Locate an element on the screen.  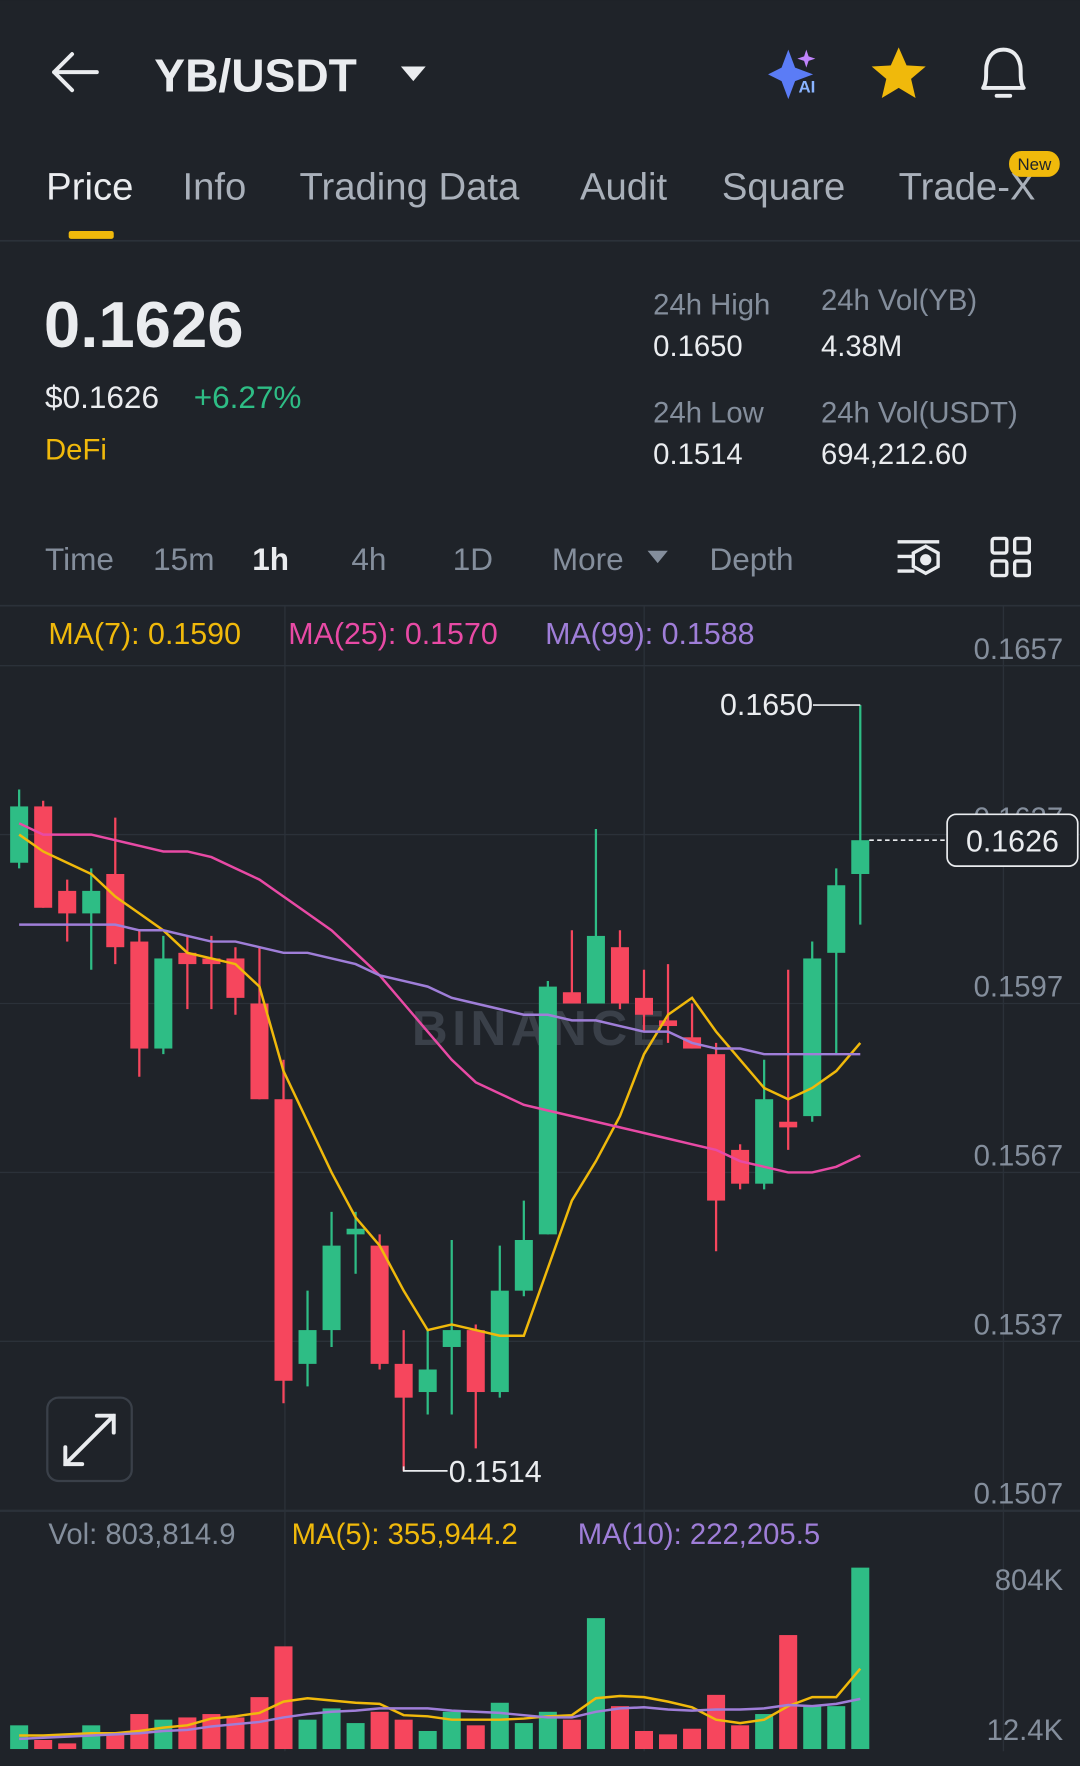
interval: More is located at coordinates (588, 559).